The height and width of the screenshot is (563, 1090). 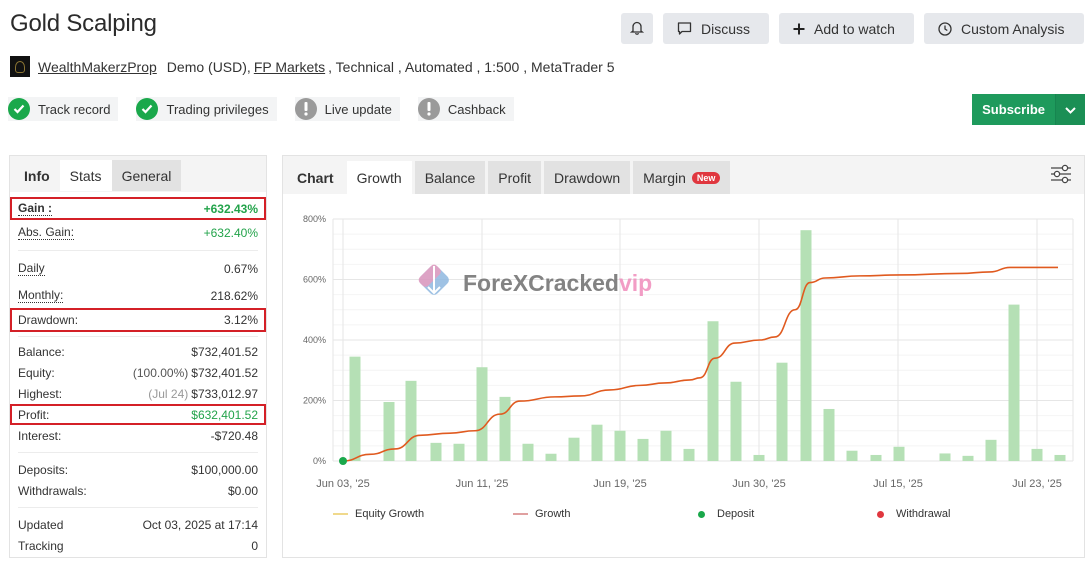 What do you see at coordinates (706, 177) in the screenshot?
I see `new-badge: New` at bounding box center [706, 177].